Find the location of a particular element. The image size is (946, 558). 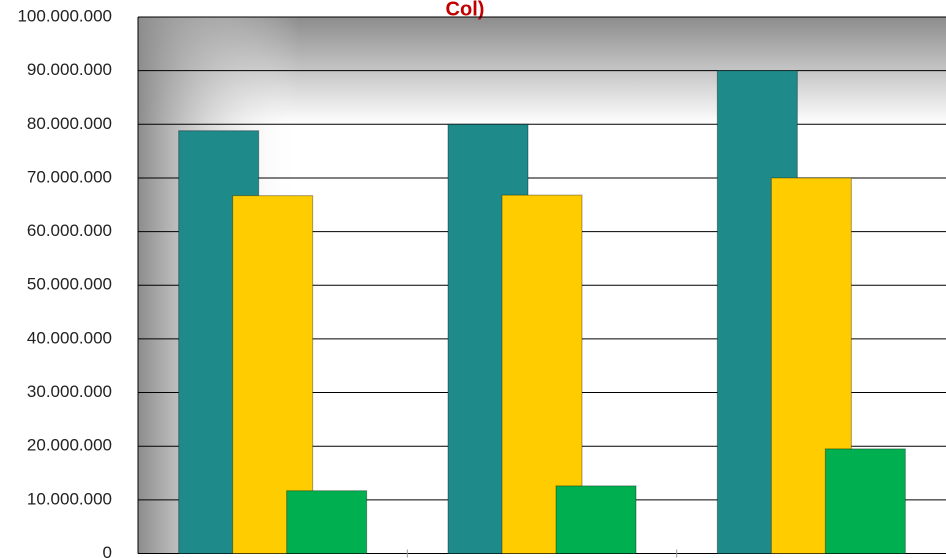

y-tick-label: 10.000.000 is located at coordinates (69, 498).